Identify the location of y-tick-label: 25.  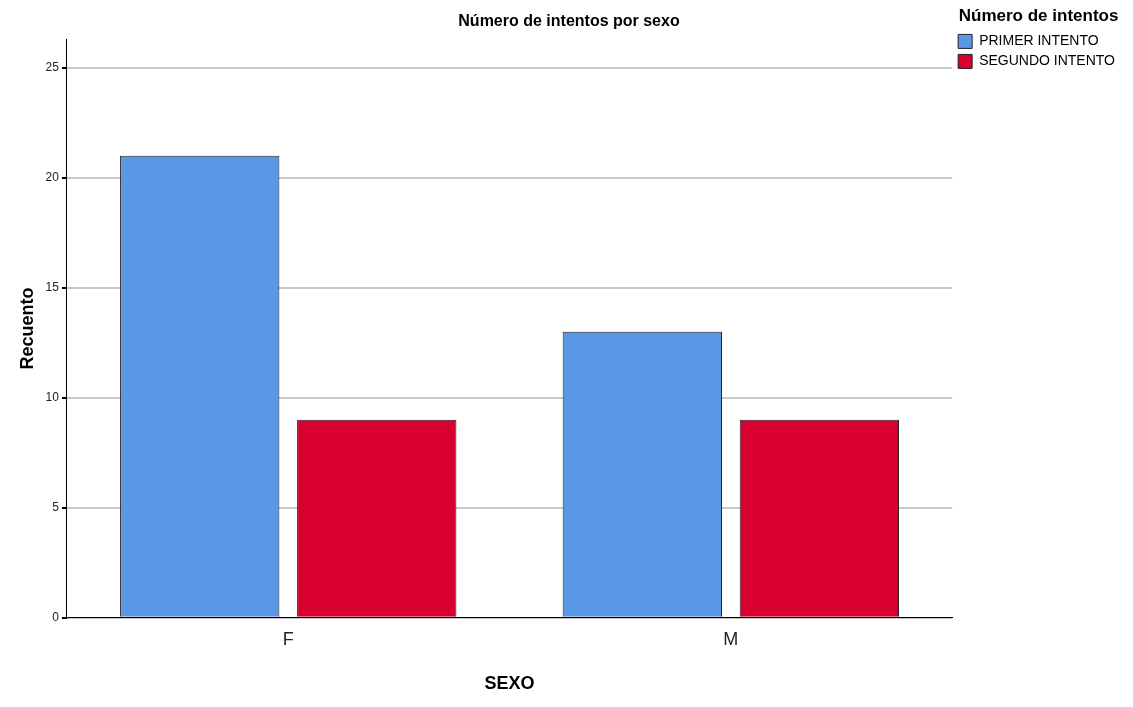
(52, 67).